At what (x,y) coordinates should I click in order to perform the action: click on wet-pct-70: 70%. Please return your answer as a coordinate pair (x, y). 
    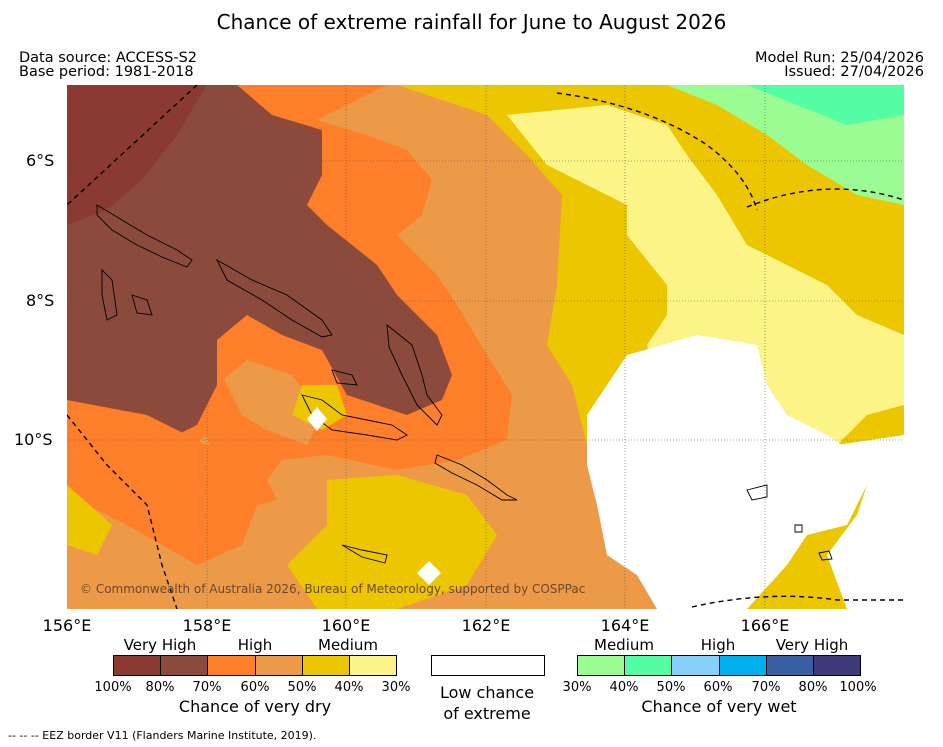
    Looking at the image, I should click on (766, 687).